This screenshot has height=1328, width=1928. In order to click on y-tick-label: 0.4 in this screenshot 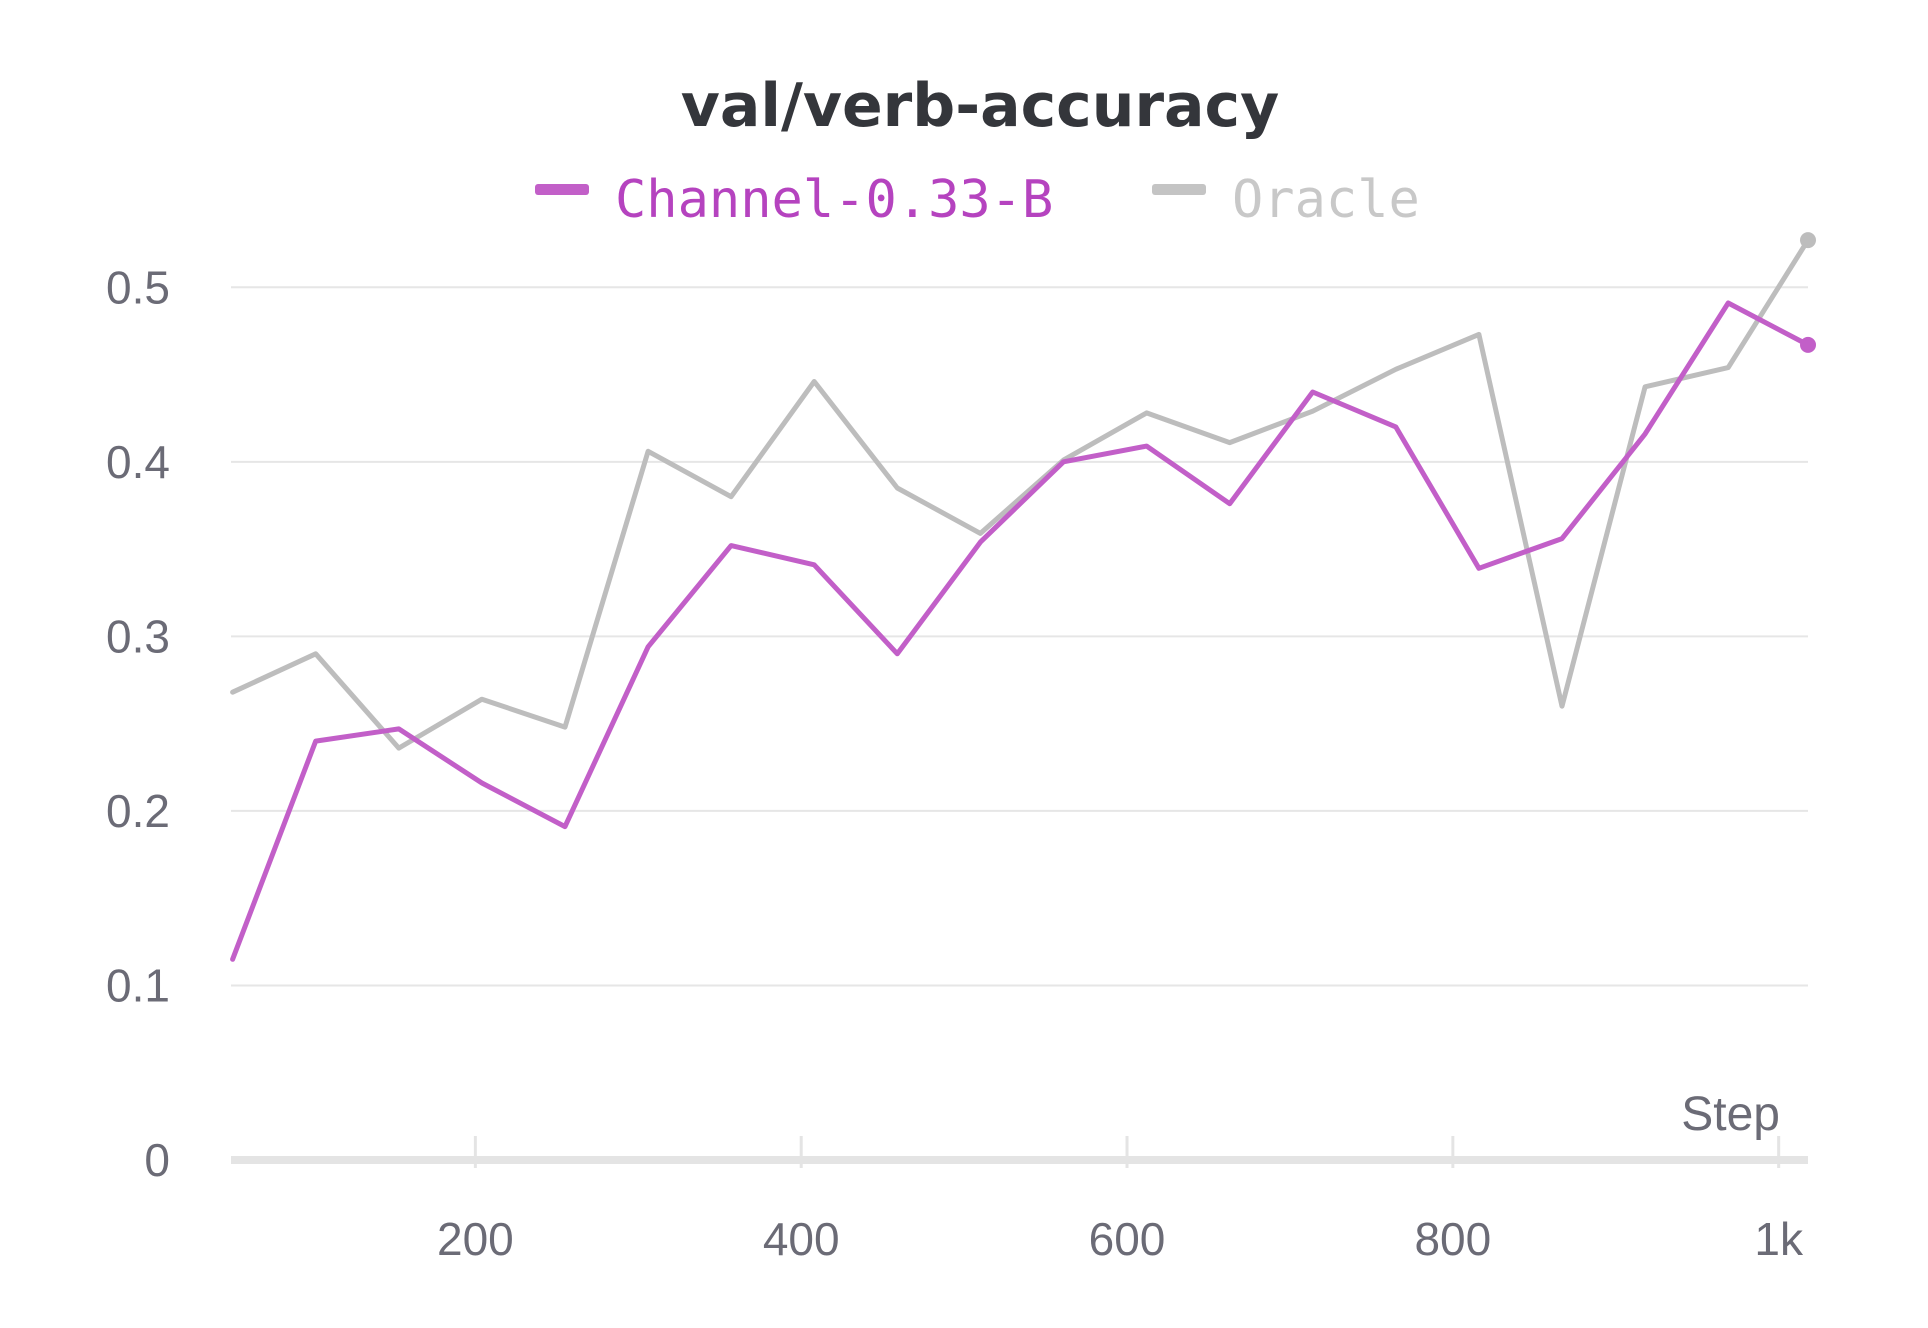, I will do `click(138, 462)`.